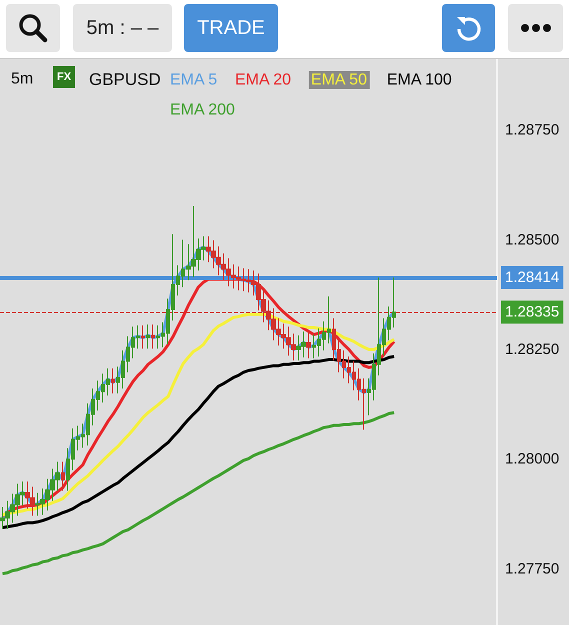  What do you see at coordinates (125, 79) in the screenshot?
I see `text: GBPUSD` at bounding box center [125, 79].